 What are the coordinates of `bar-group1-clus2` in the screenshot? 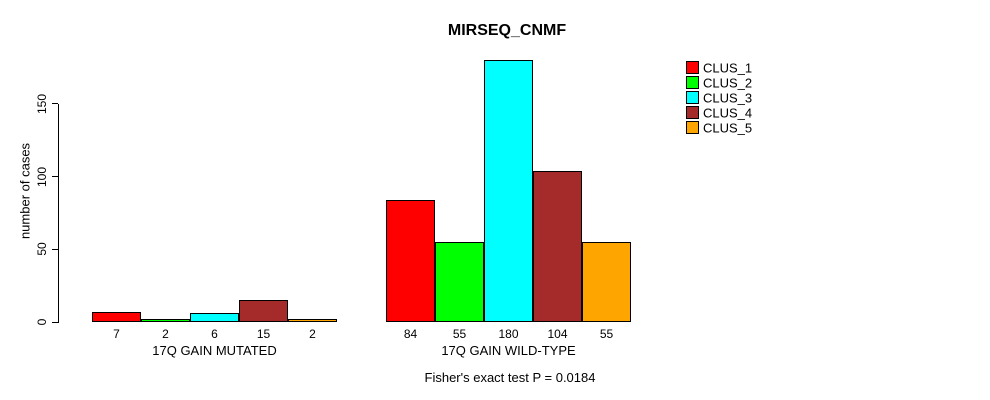 It's located at (165, 320).